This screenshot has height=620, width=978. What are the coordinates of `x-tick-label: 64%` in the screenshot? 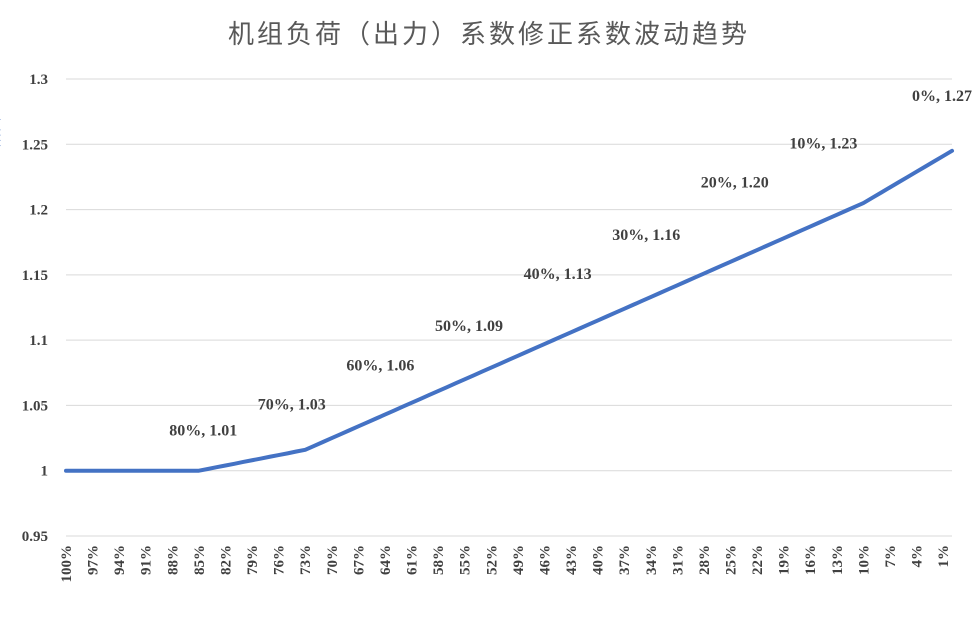 It's located at (386, 560).